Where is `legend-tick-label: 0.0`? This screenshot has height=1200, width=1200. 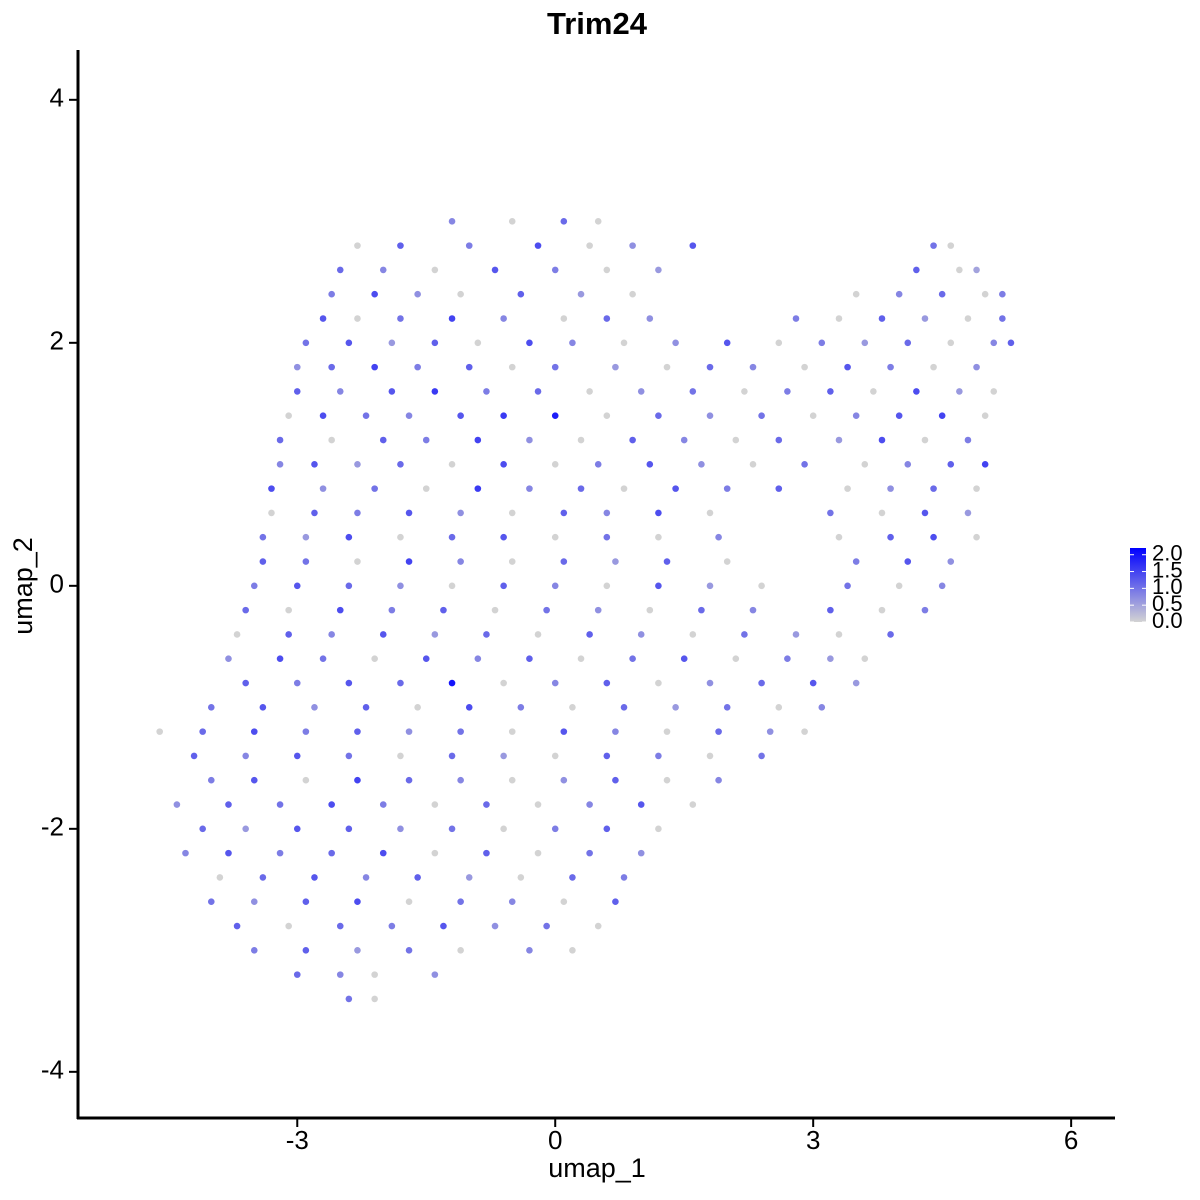 legend-tick-label: 0.0 is located at coordinates (1167, 620).